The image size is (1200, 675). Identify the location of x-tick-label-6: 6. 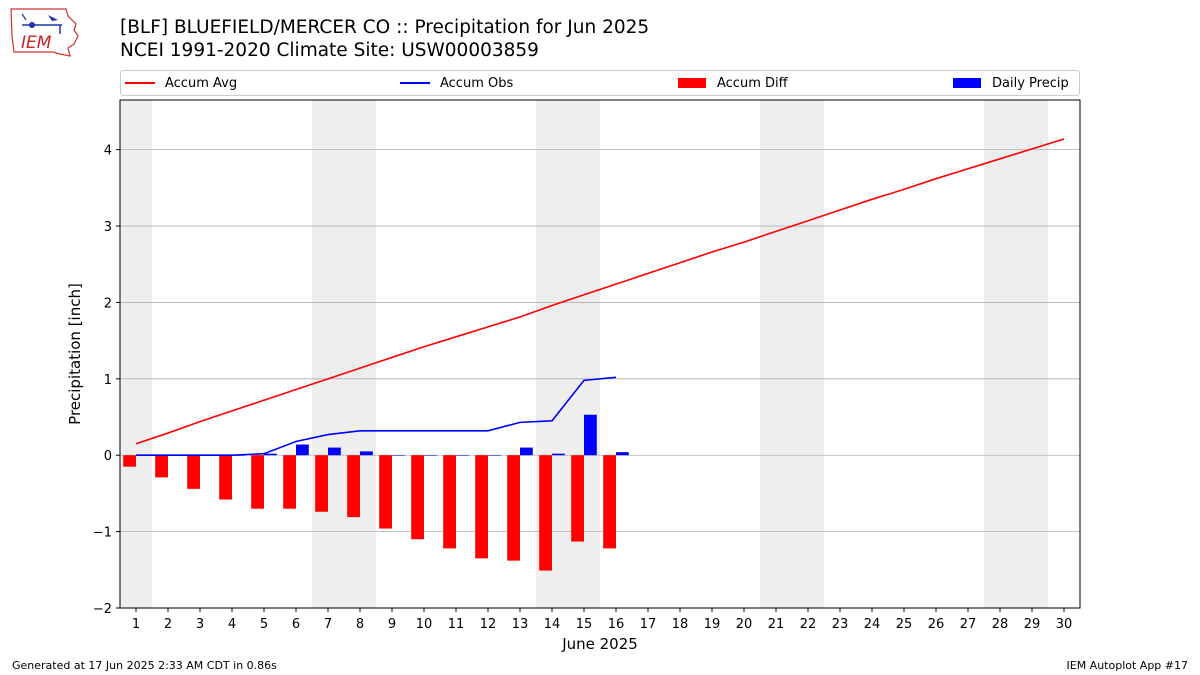
(296, 624).